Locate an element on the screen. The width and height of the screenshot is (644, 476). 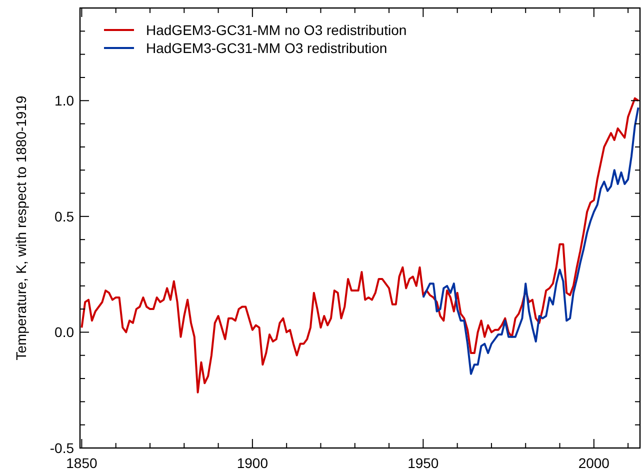
x-tick-label: 1850 is located at coordinates (82, 463).